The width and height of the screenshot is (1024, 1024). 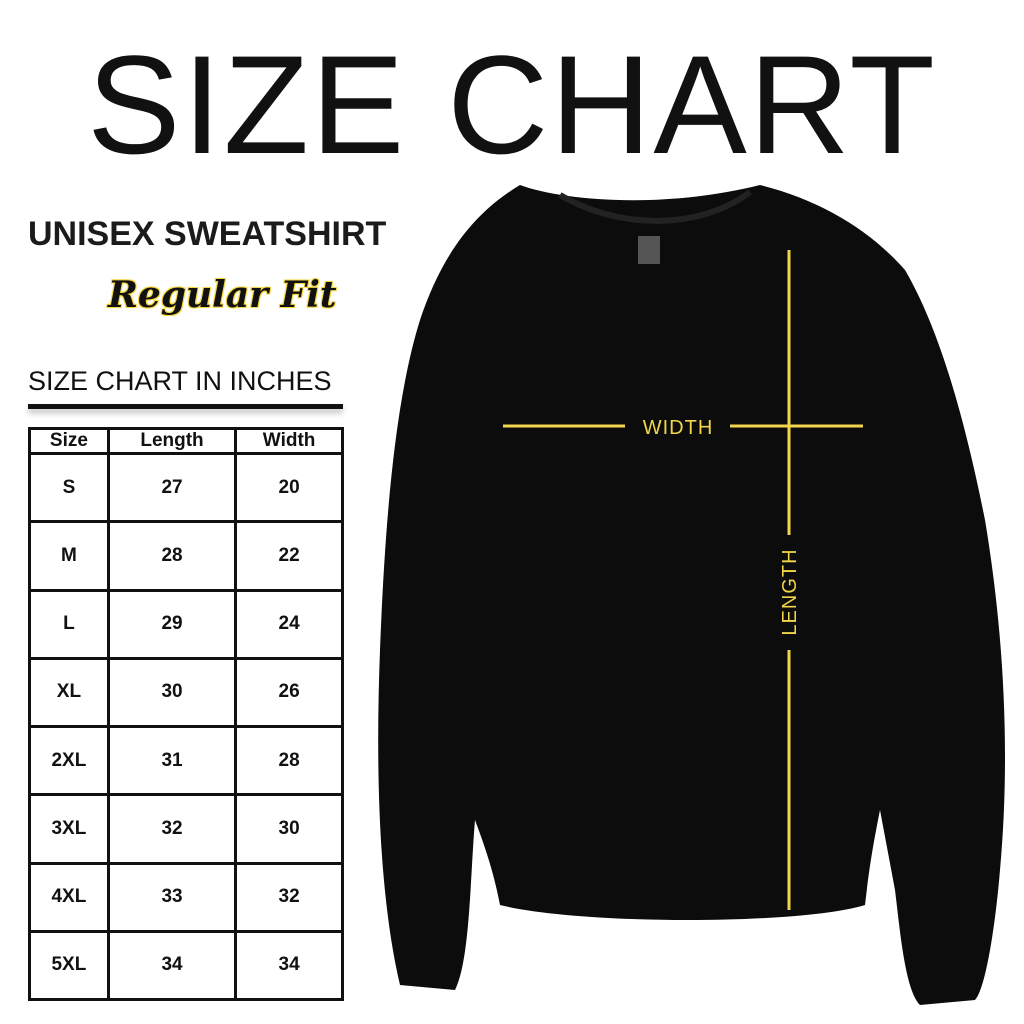 I want to click on table-cell: 26, so click(x=289, y=692).